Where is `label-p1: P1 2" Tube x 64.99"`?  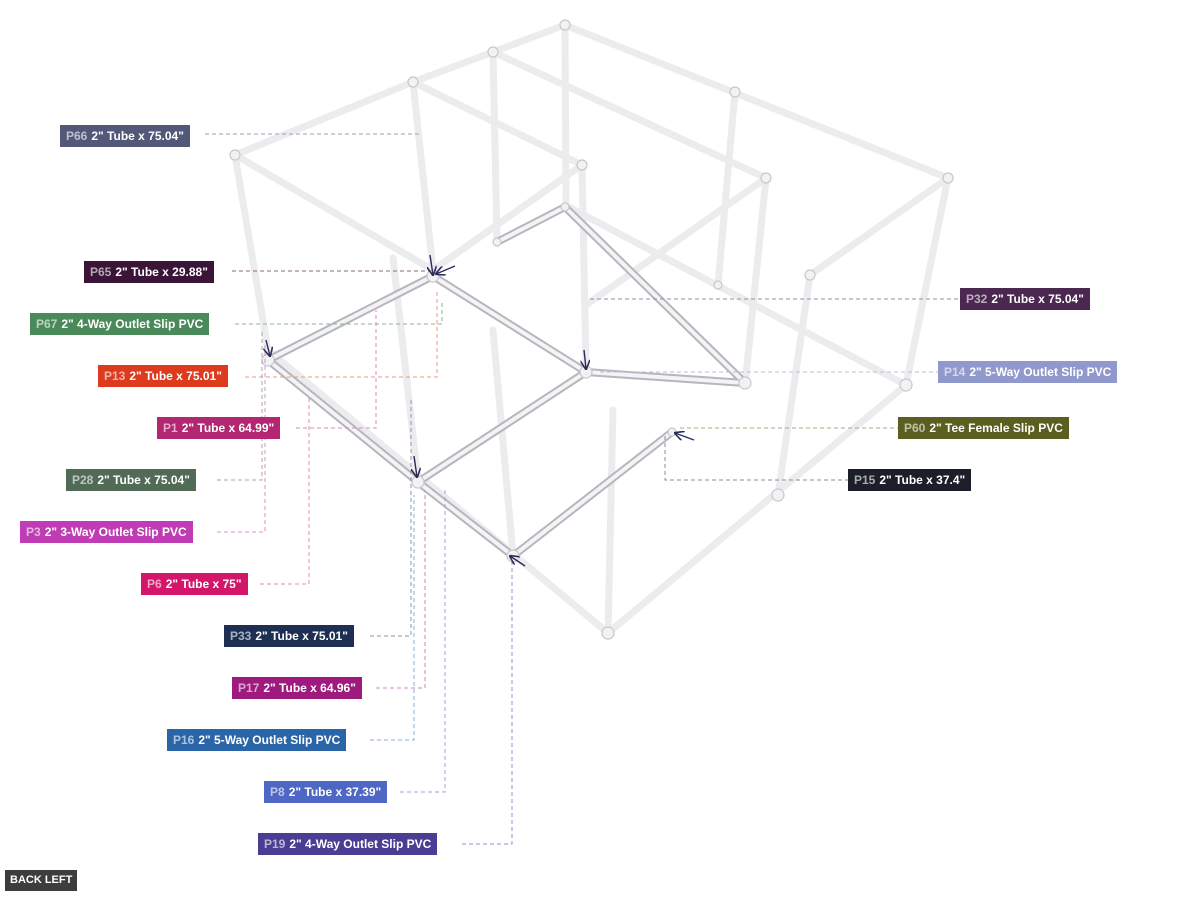 label-p1: P1 2" Tube x 64.99" is located at coordinates (219, 428).